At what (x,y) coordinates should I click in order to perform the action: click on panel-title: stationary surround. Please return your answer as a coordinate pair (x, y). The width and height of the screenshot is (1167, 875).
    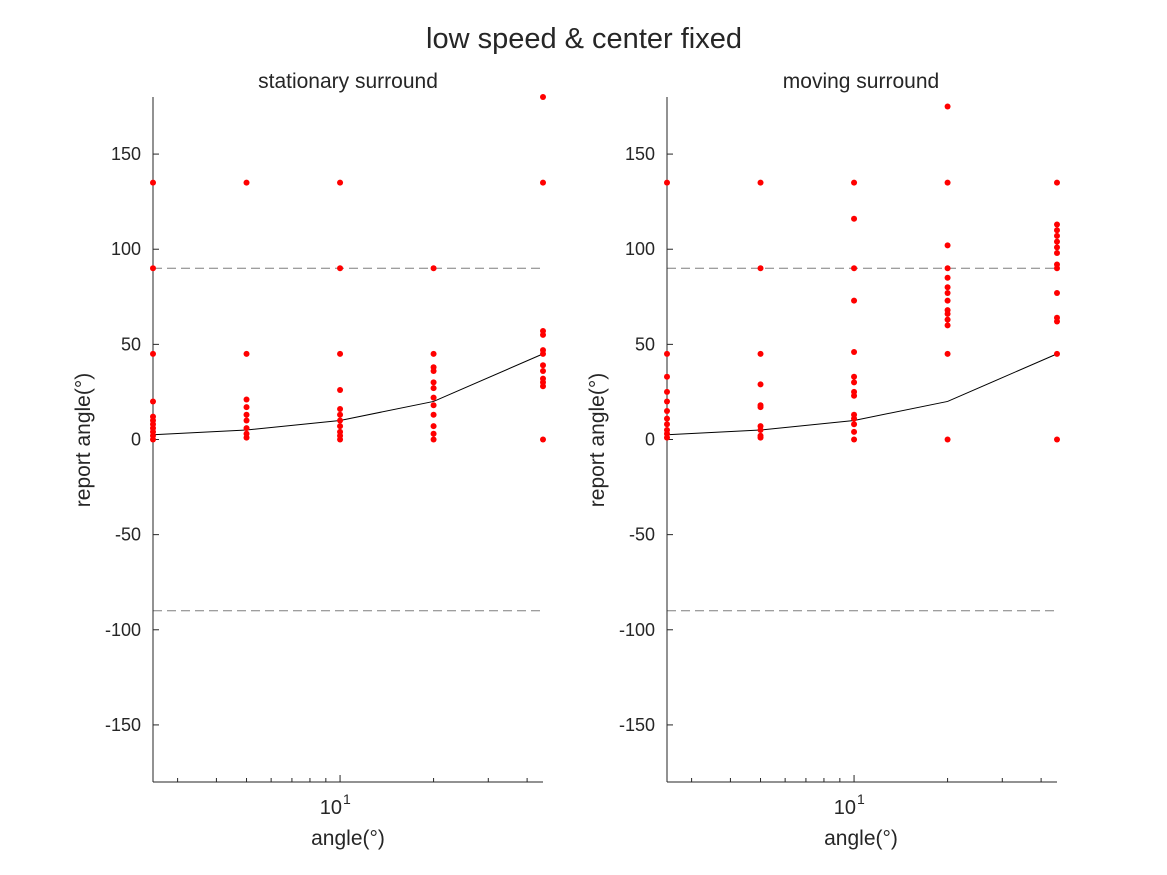
    Looking at the image, I should click on (348, 81).